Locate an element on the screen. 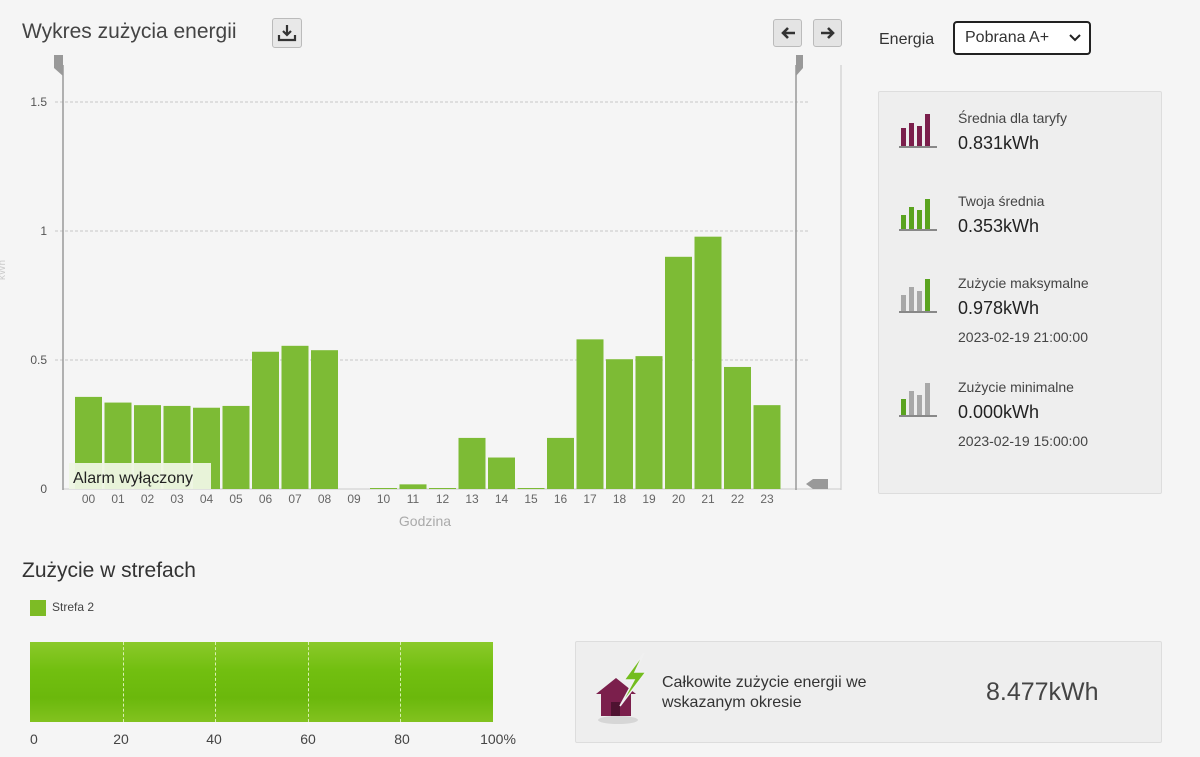 This screenshot has width=1200, height=757. x-tick-label: 23 is located at coordinates (767, 499).